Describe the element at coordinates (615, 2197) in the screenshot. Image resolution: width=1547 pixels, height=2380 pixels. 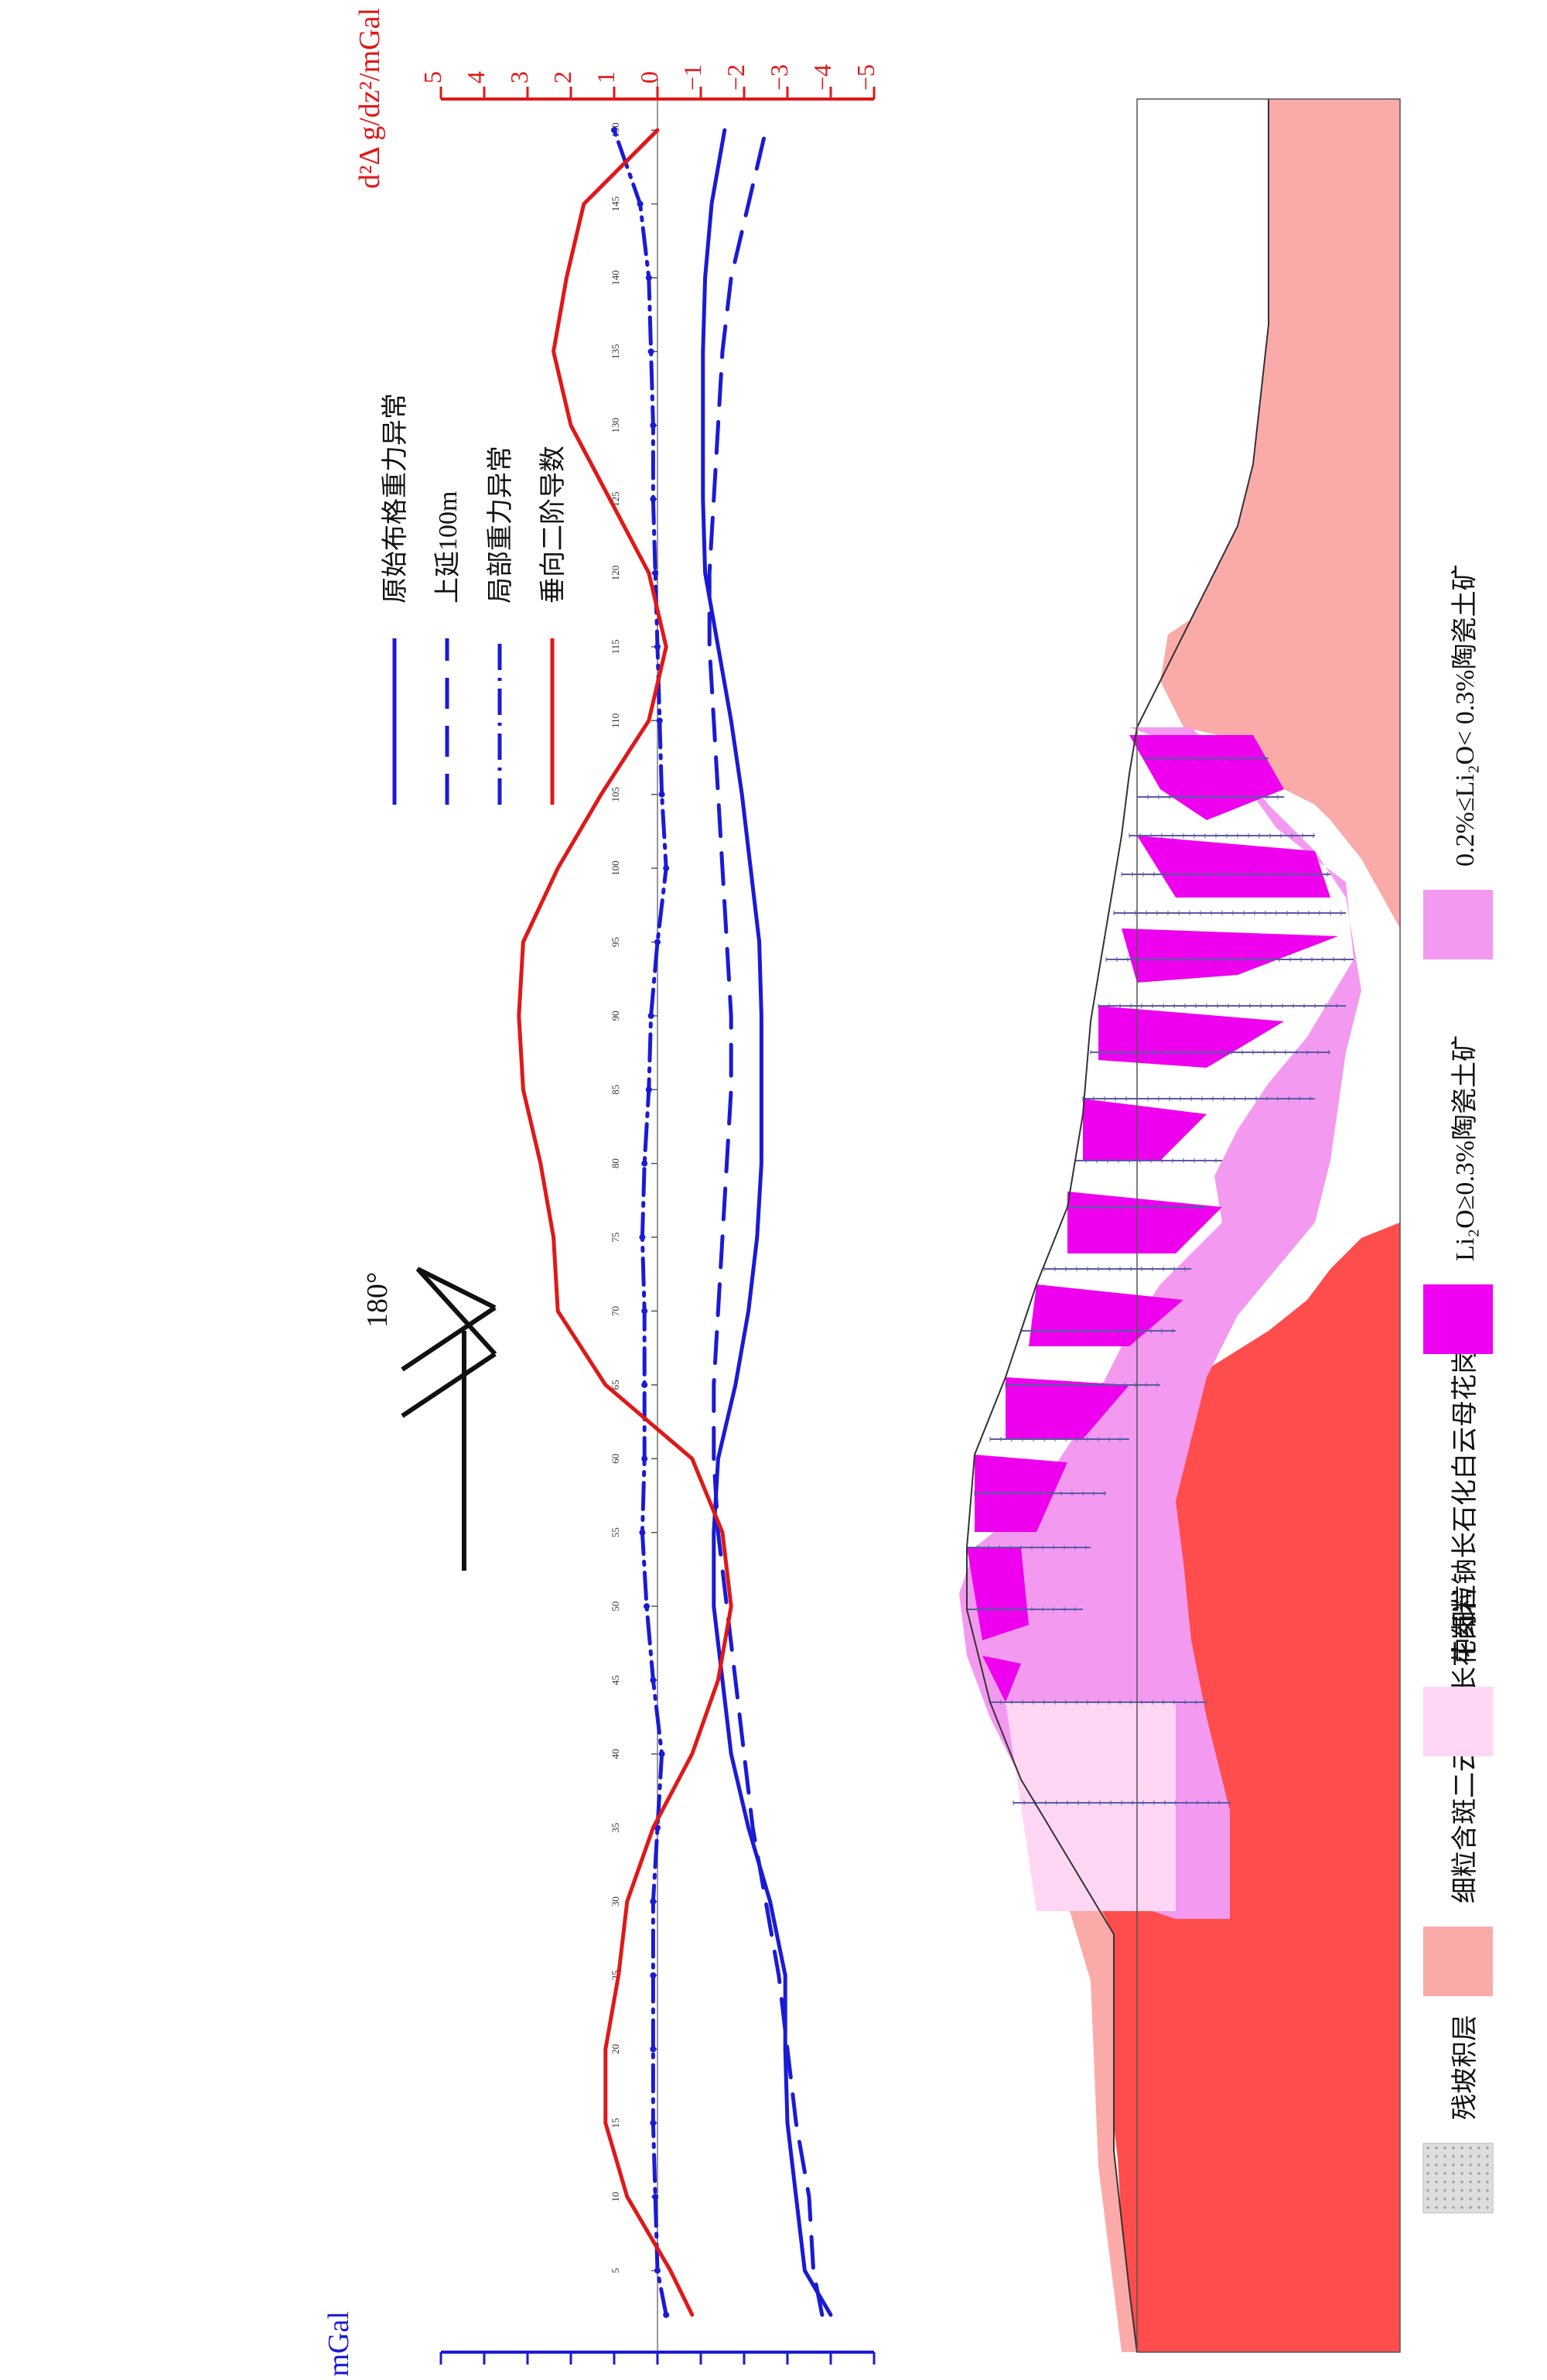
I see `x-tick-label: 10` at that location.